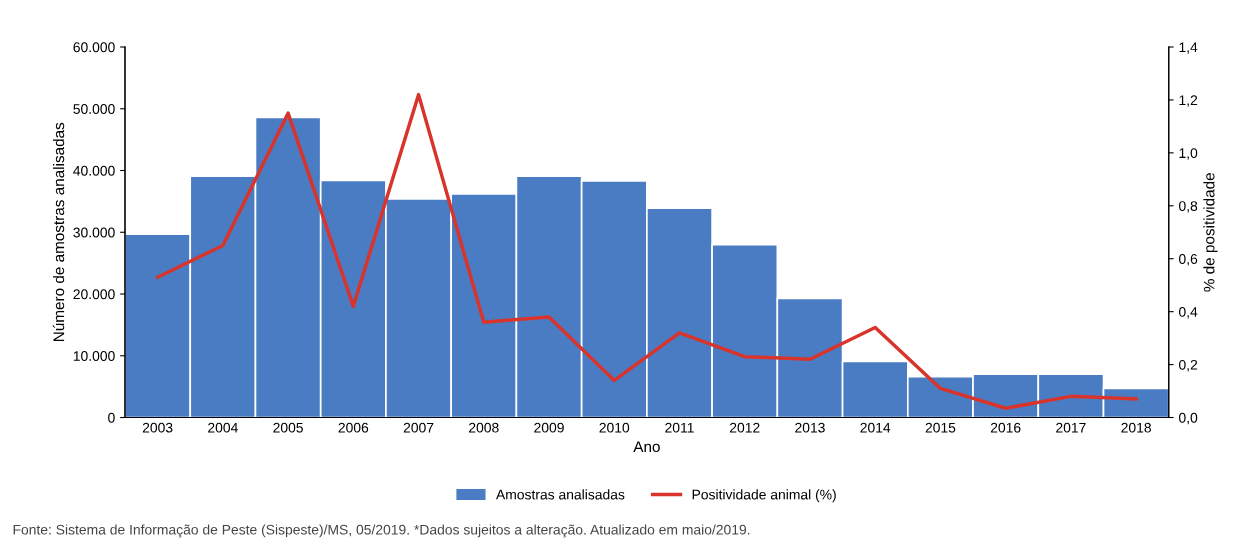 The height and width of the screenshot is (553, 1250). I want to click on x-tick-label: 2007, so click(418, 427).